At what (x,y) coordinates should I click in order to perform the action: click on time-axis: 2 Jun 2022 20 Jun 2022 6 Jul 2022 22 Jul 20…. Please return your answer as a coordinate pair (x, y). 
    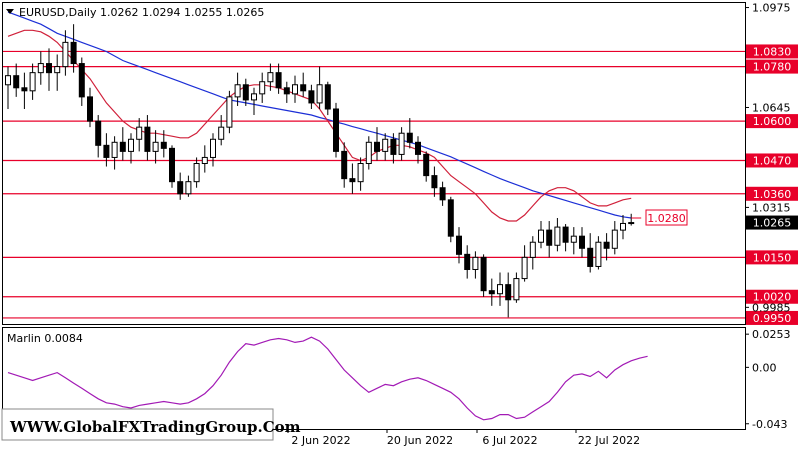
    Looking at the image, I should click on (463, 438).